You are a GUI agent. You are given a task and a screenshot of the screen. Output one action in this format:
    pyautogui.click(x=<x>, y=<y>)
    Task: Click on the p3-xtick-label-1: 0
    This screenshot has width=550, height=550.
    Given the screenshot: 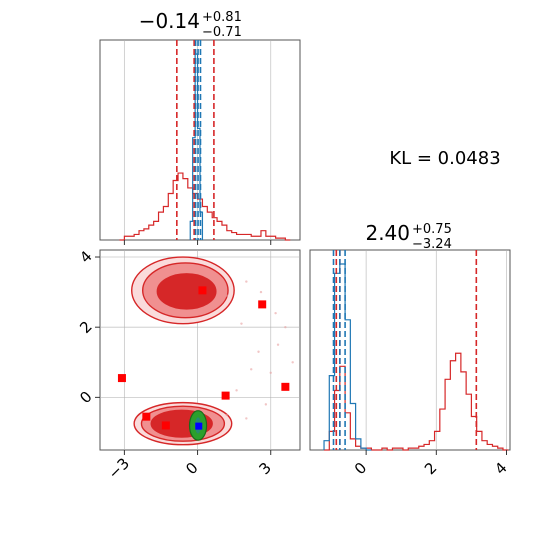 What is the action you would take?
    pyautogui.click(x=191, y=468)
    